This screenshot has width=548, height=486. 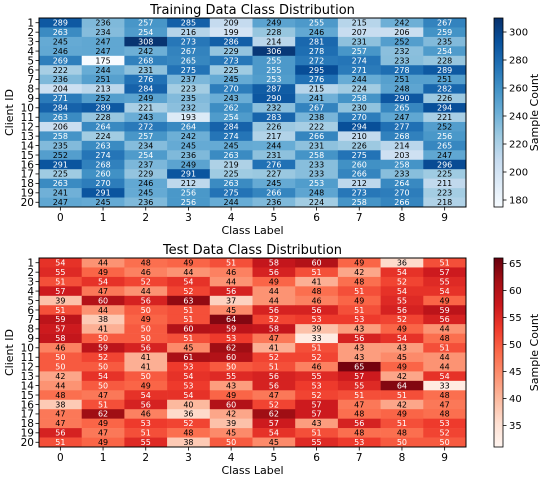 I want to click on cell-value-label: 193, so click(x=188, y=117).